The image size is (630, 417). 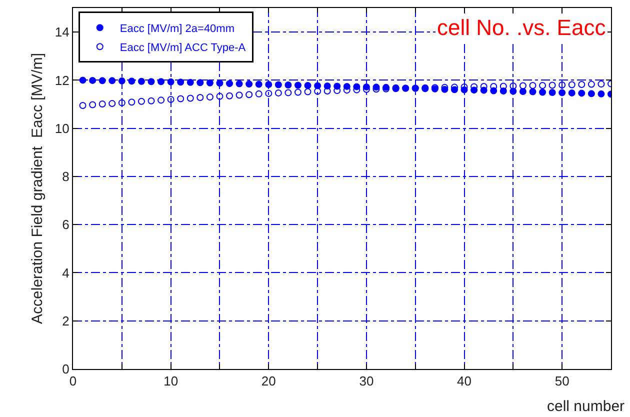 I want to click on y-tick-label: 12, so click(x=62, y=80).